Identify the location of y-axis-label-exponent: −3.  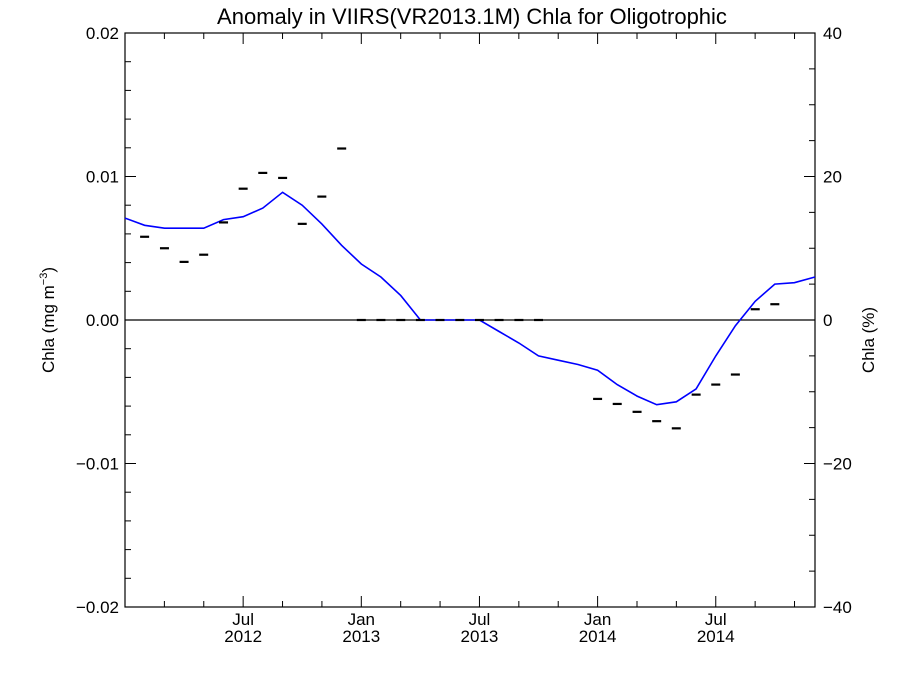
(44, 279).